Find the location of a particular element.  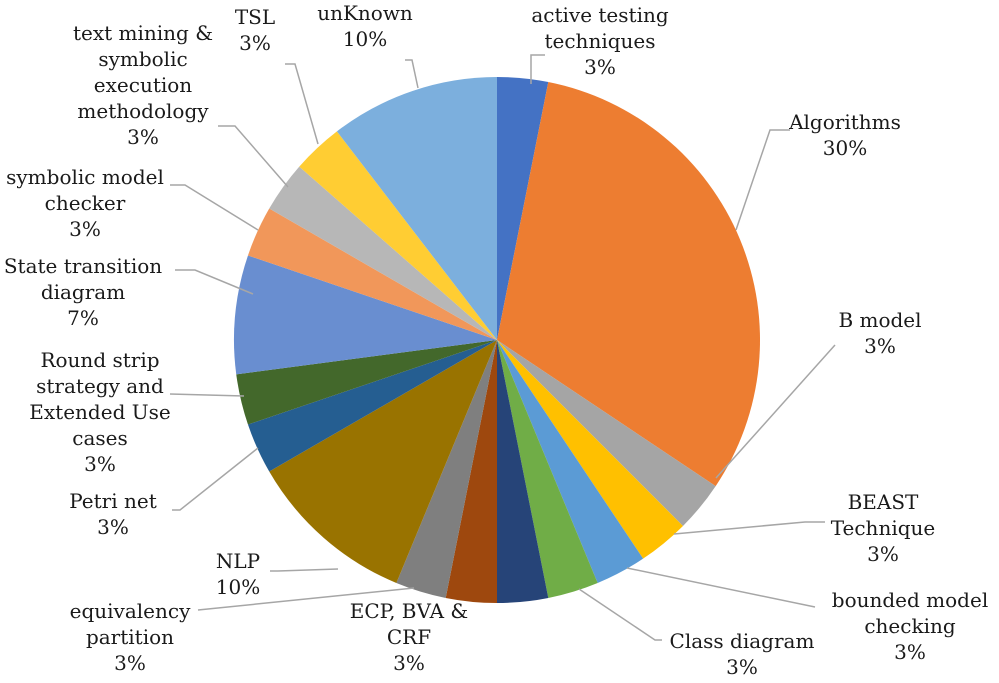

slice-tsl is located at coordinates (398, 235).